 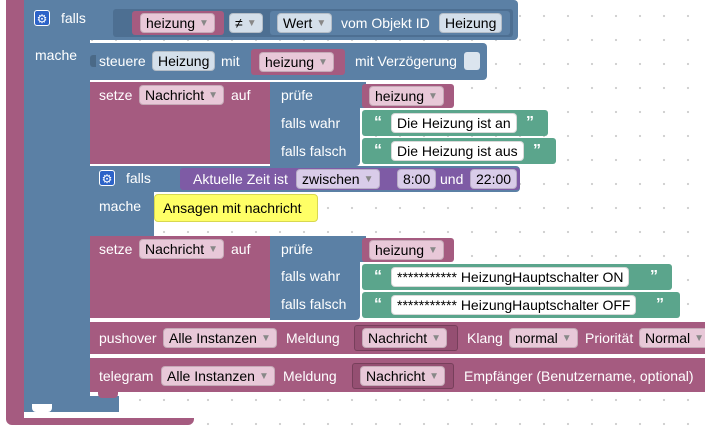 What do you see at coordinates (240, 179) in the screenshot?
I see `current-time-label: Aktuelle Zeit ist` at bounding box center [240, 179].